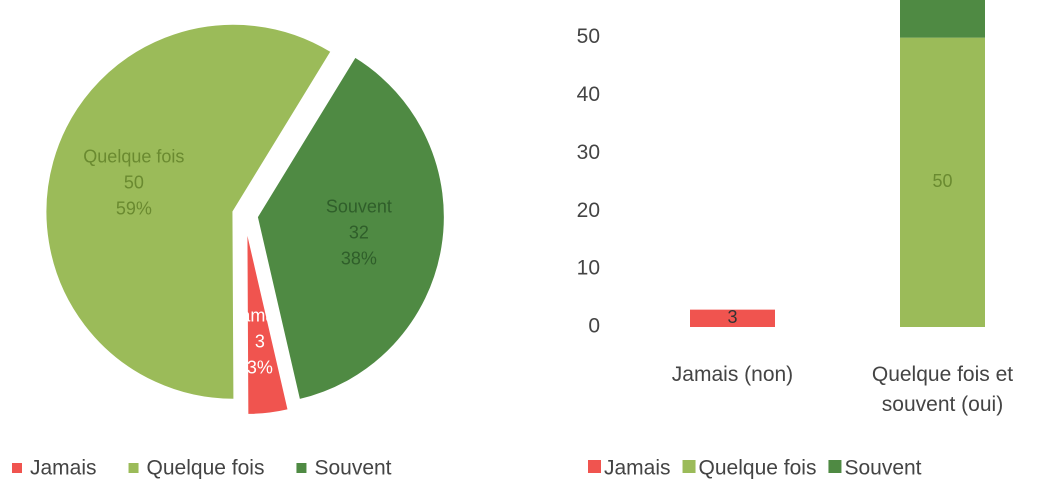  Describe the element at coordinates (594, 326) in the screenshot. I see `y-tick-label: 0` at that location.